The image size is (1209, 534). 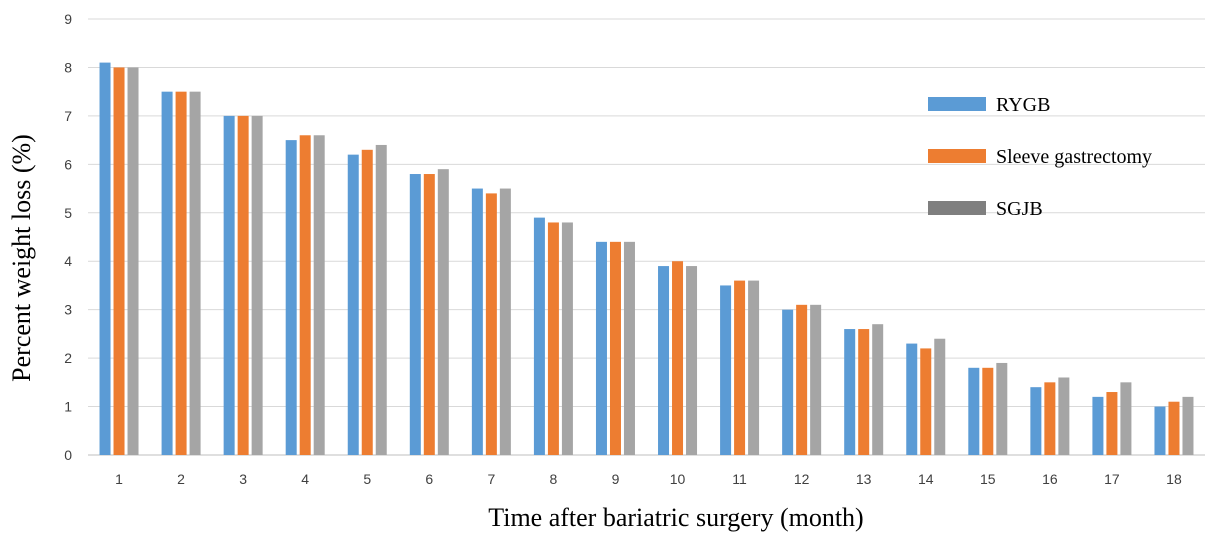 I want to click on x-tick-label: 10, so click(x=678, y=479).